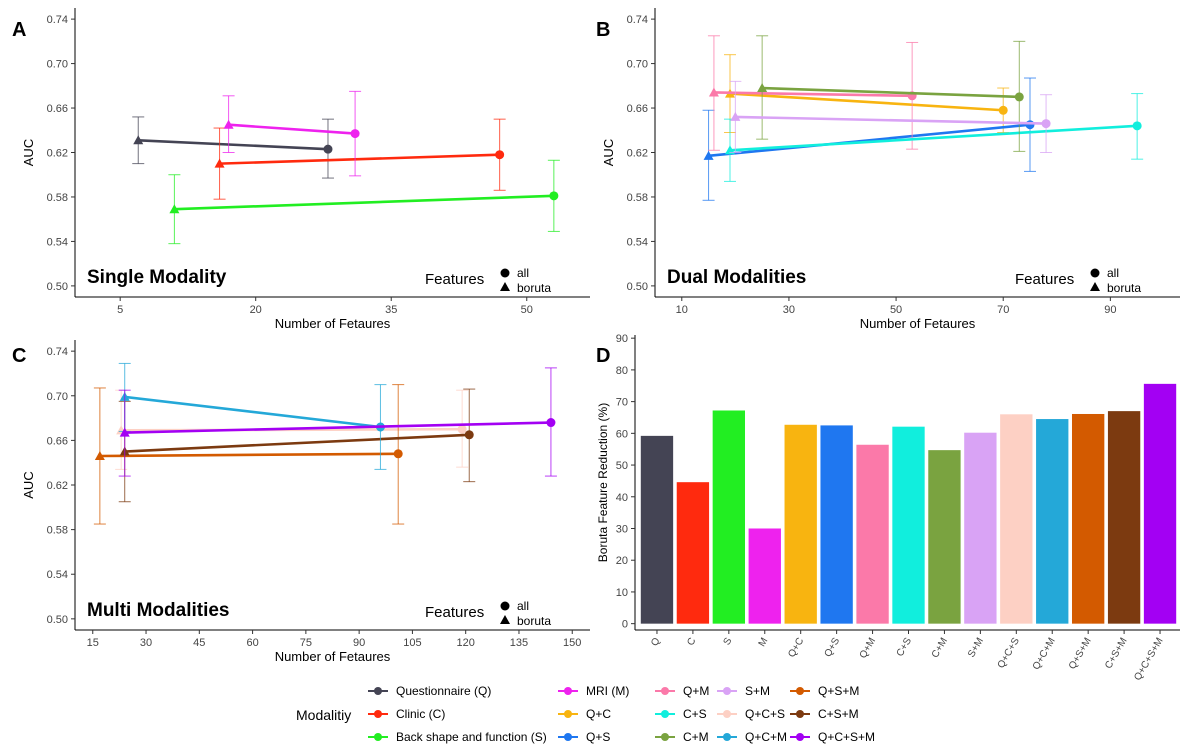 The height and width of the screenshot is (745, 1184). What do you see at coordinates (120, 310) in the screenshot?
I see `x-tick-label: 5` at bounding box center [120, 310].